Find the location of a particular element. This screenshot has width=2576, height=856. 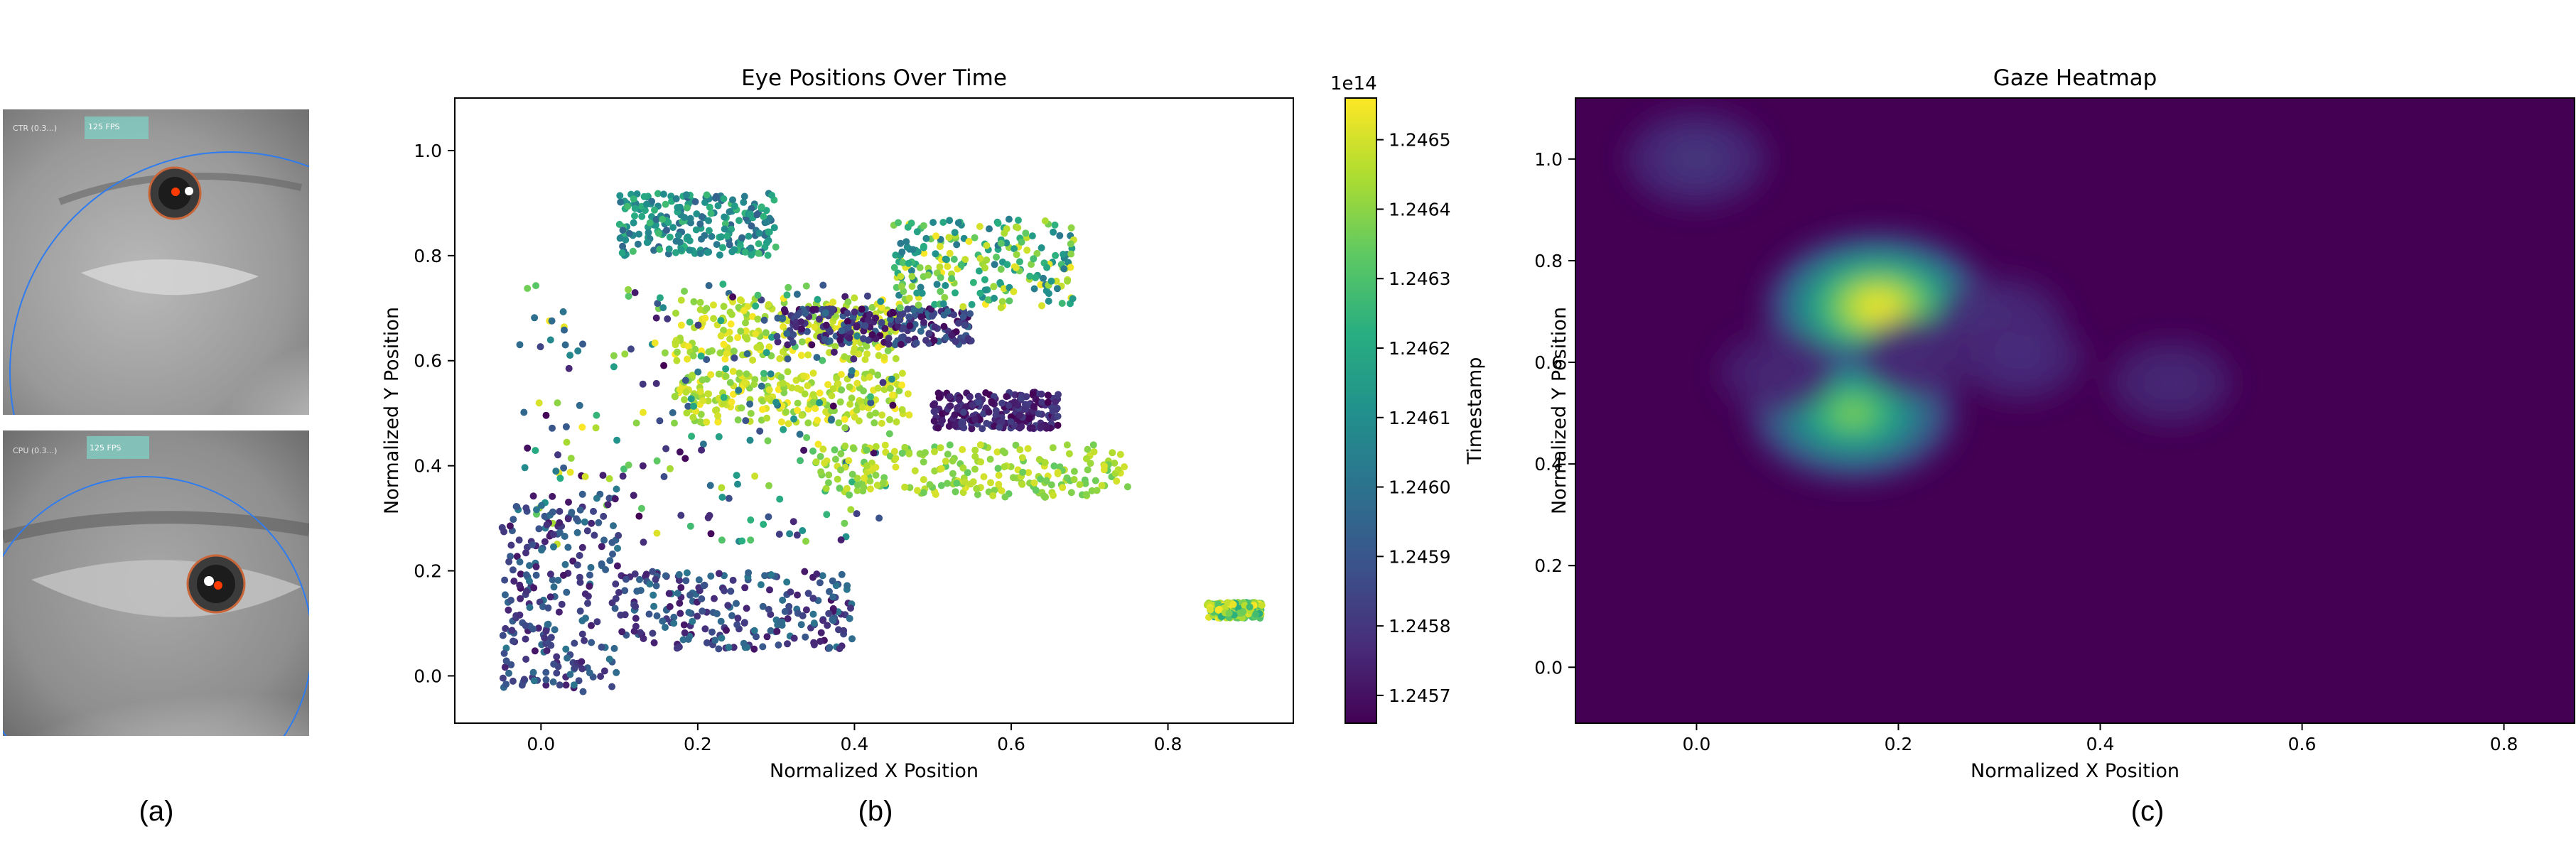

scatter-y-tick-label: 0.2 is located at coordinates (428, 571).